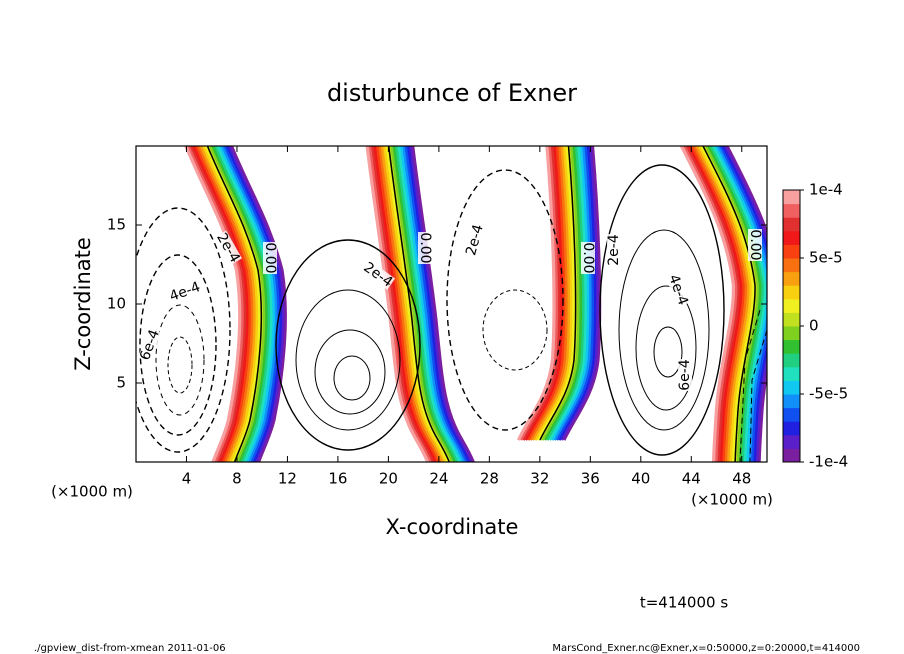  Describe the element at coordinates (489, 479) in the screenshot. I see `x-tick-label: 28` at that location.